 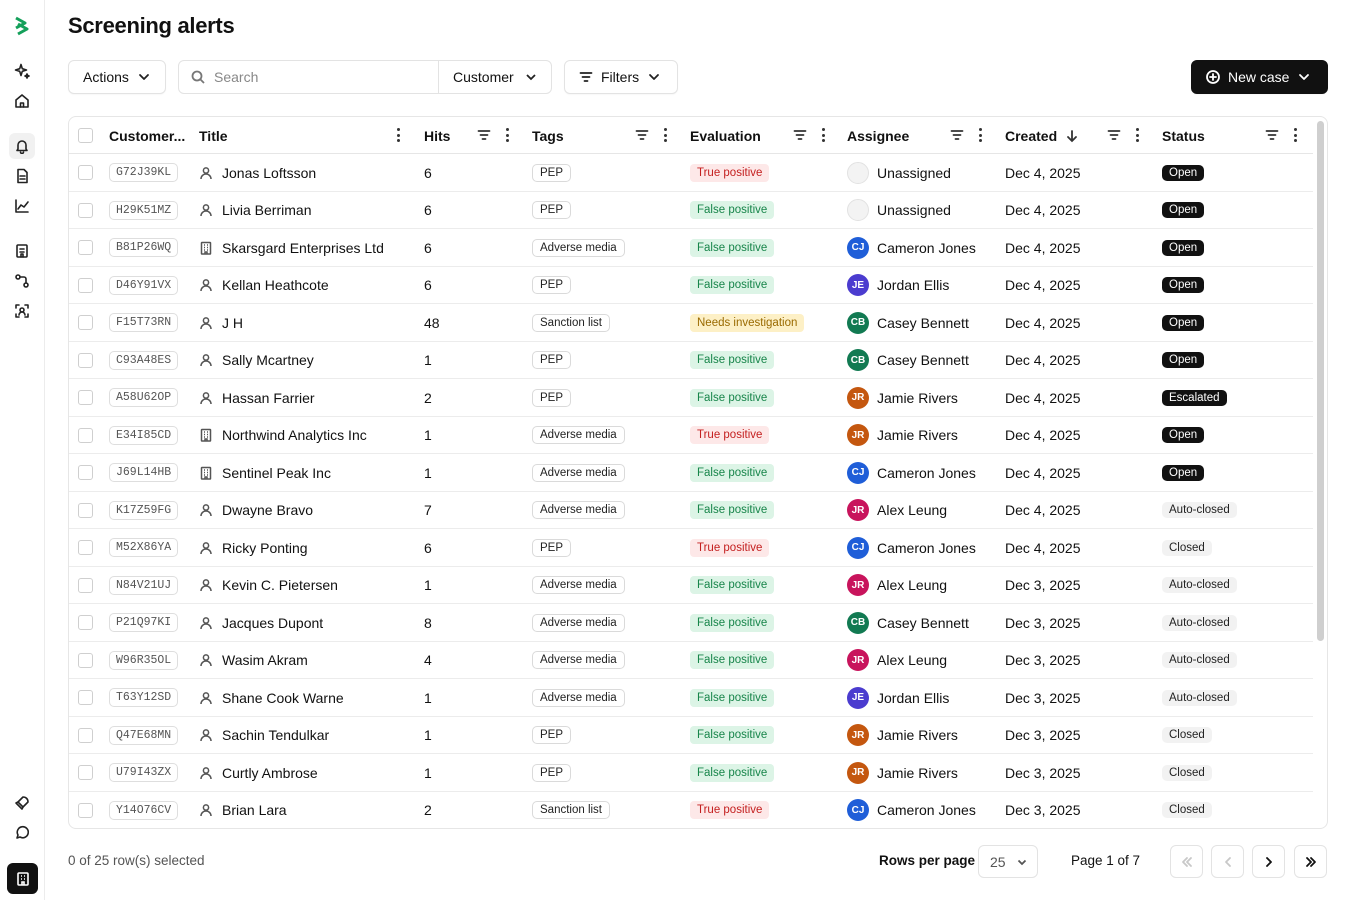 What do you see at coordinates (243, 810) in the screenshot?
I see `title-cell: Brian Lara` at bounding box center [243, 810].